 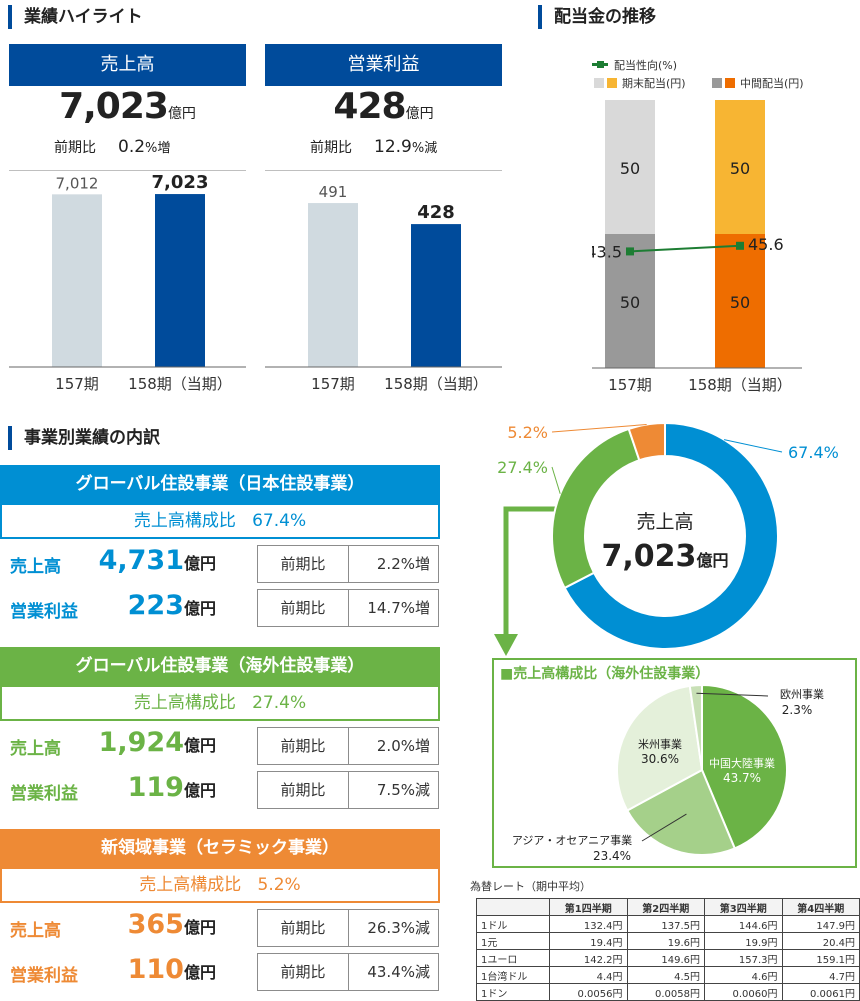 What do you see at coordinates (730, 83) in the screenshot?
I see `legend-interim-swatch-orange` at bounding box center [730, 83].